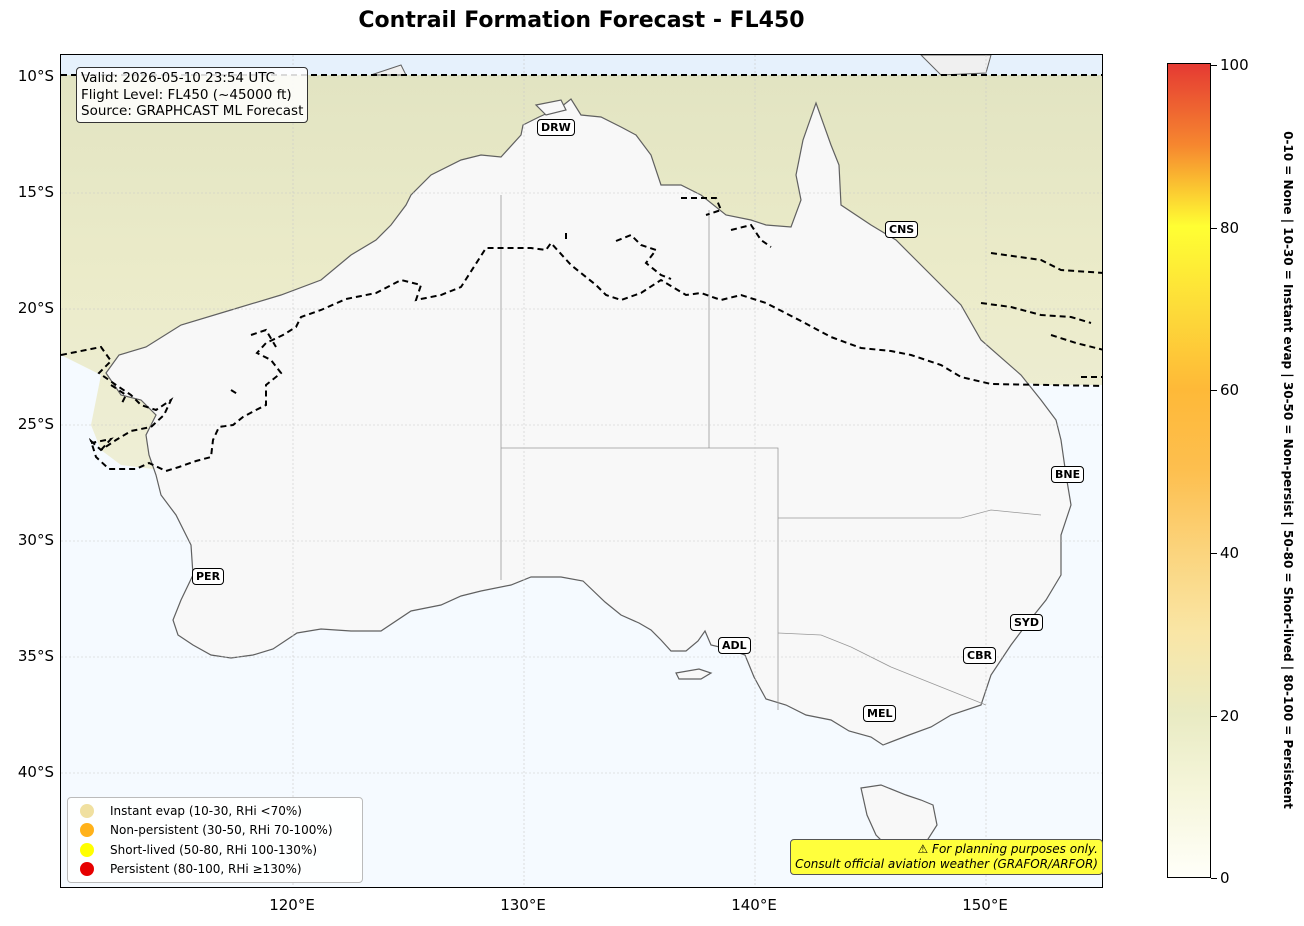 The height and width of the screenshot is (926, 1304). Describe the element at coordinates (1230, 553) in the screenshot. I see `colorbar-label-40: 40` at that location.